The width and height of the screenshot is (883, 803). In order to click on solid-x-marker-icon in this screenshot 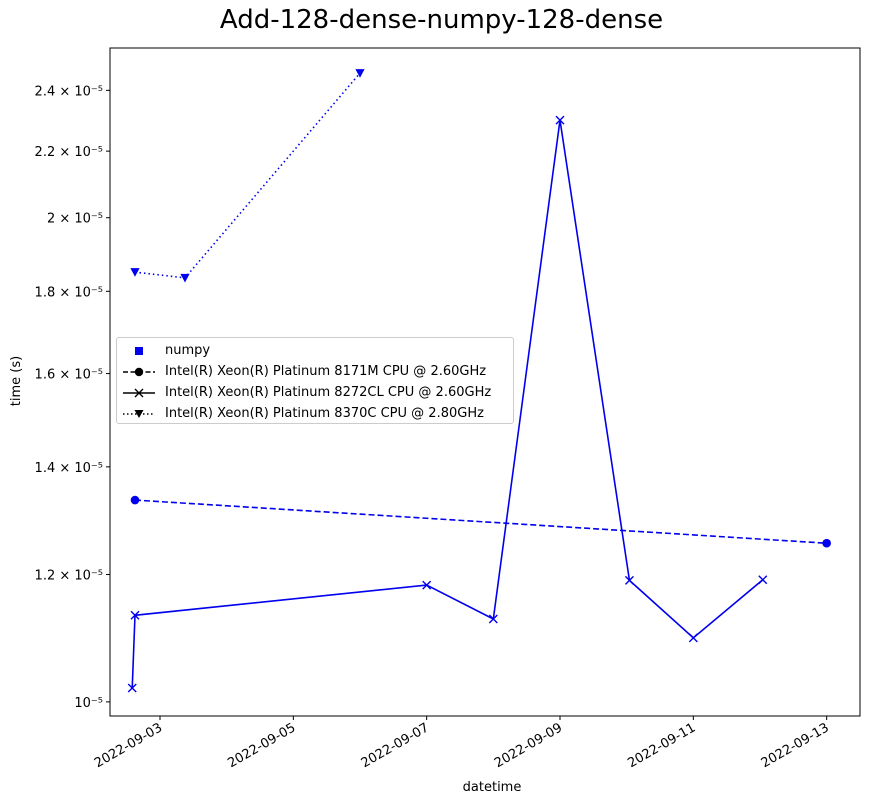, I will do `click(139, 392)`.